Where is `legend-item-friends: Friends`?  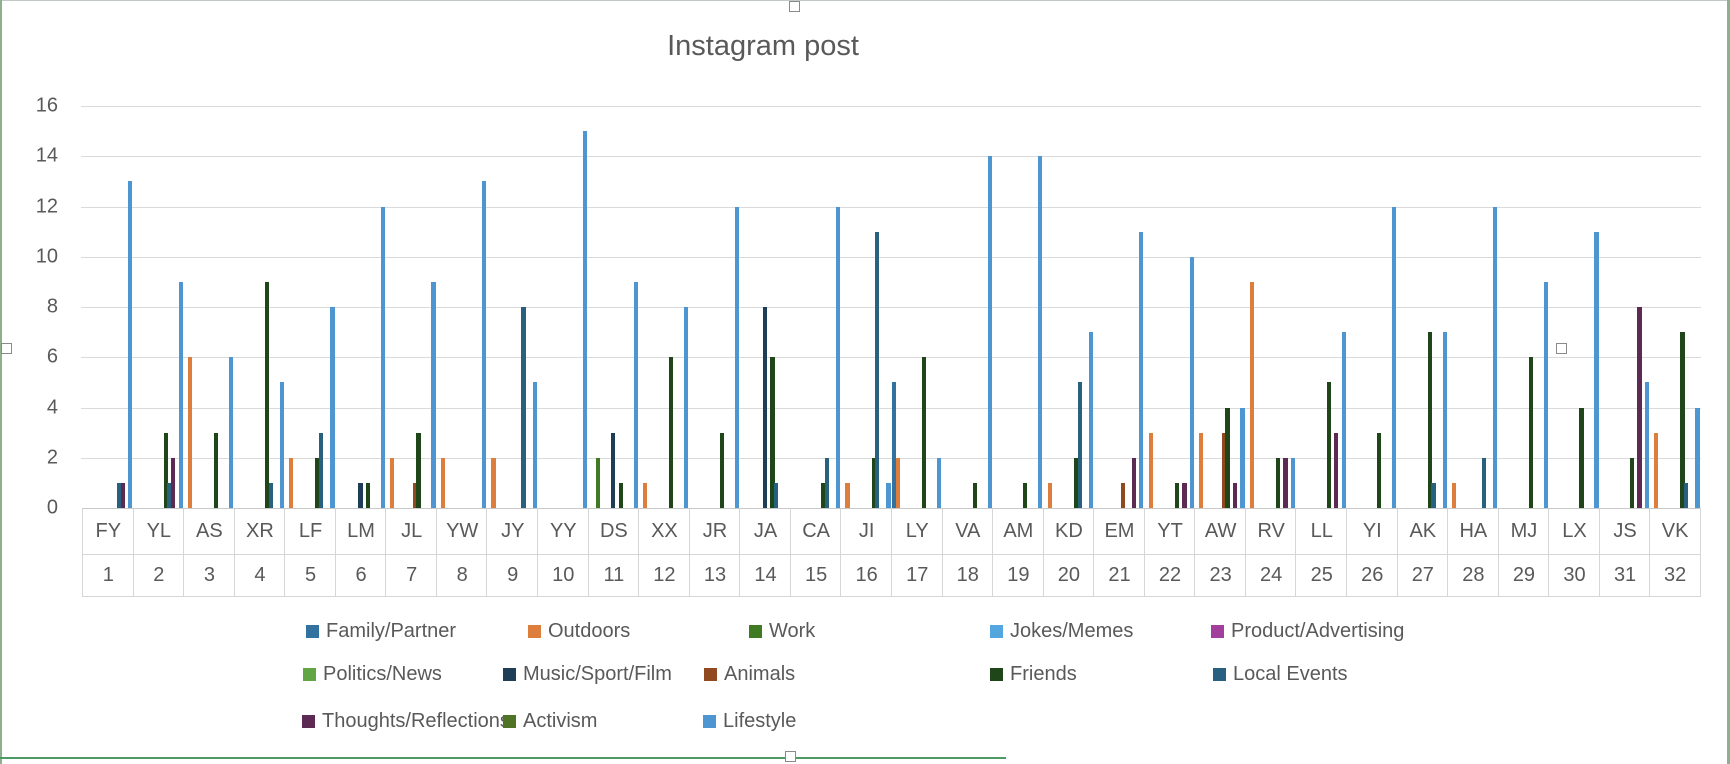 legend-item-friends: Friends is located at coordinates (1033, 674).